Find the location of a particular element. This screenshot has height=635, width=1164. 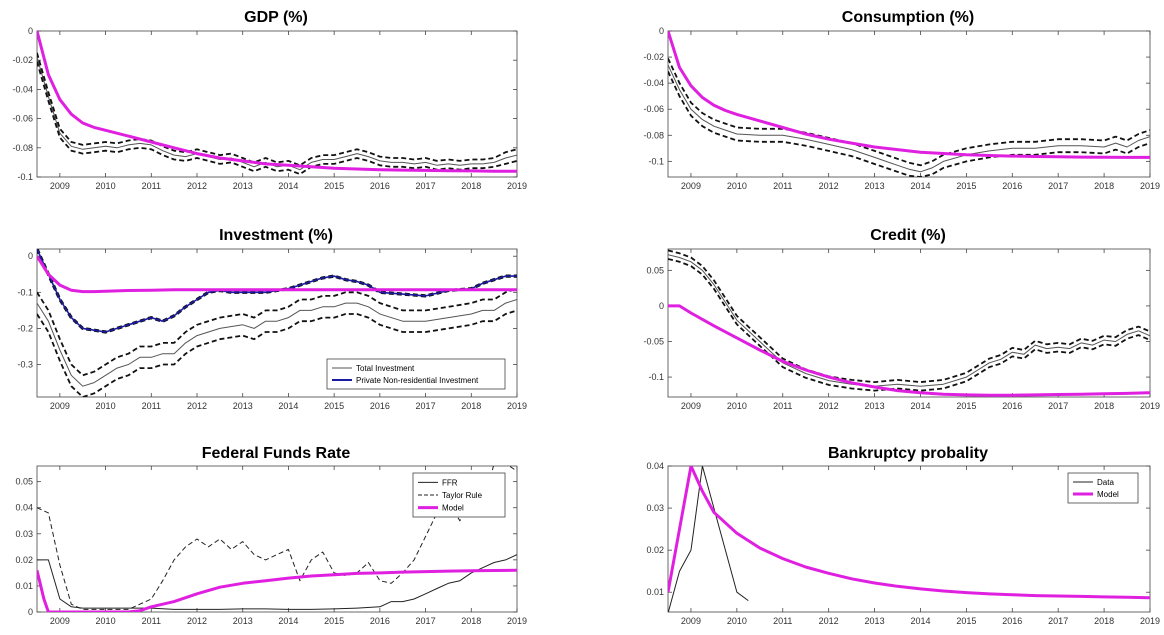

y-tick-label: 0.04 is located at coordinates (655, 466).